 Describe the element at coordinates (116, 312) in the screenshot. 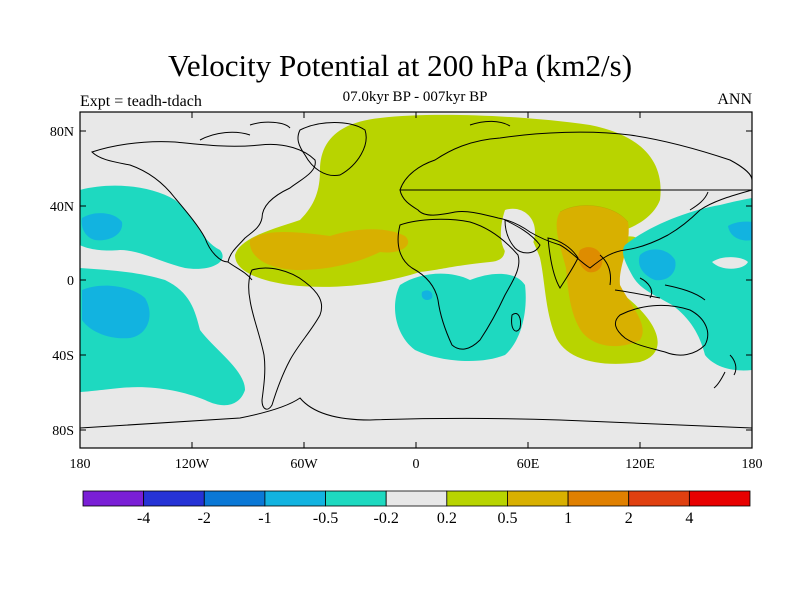

I see `contour-blue-south-pacific` at that location.